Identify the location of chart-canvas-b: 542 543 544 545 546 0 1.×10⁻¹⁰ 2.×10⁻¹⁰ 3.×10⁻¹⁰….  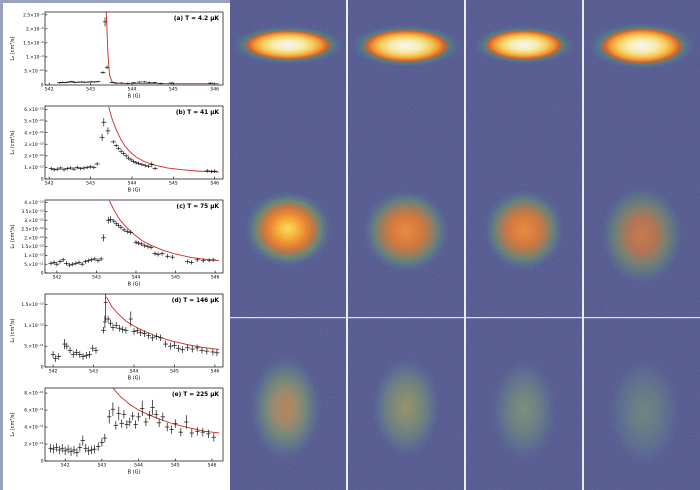
(117, 149).